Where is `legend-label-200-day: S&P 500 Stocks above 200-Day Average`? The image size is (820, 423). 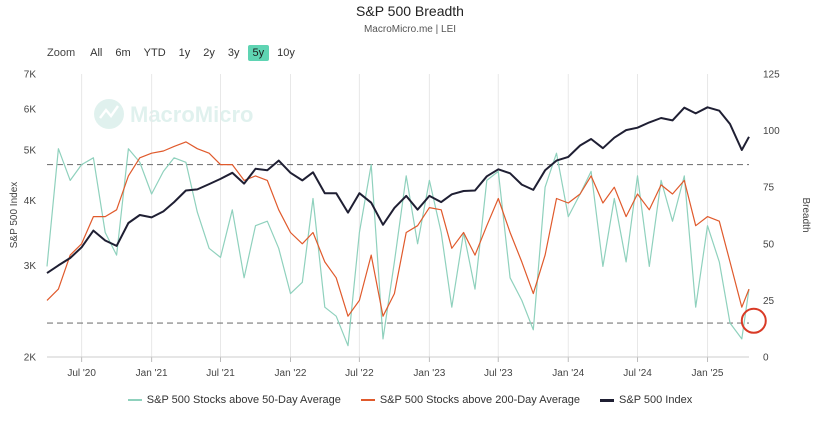
legend-label-200-day: S&P 500 Stocks above 200-Day Average is located at coordinates (480, 400).